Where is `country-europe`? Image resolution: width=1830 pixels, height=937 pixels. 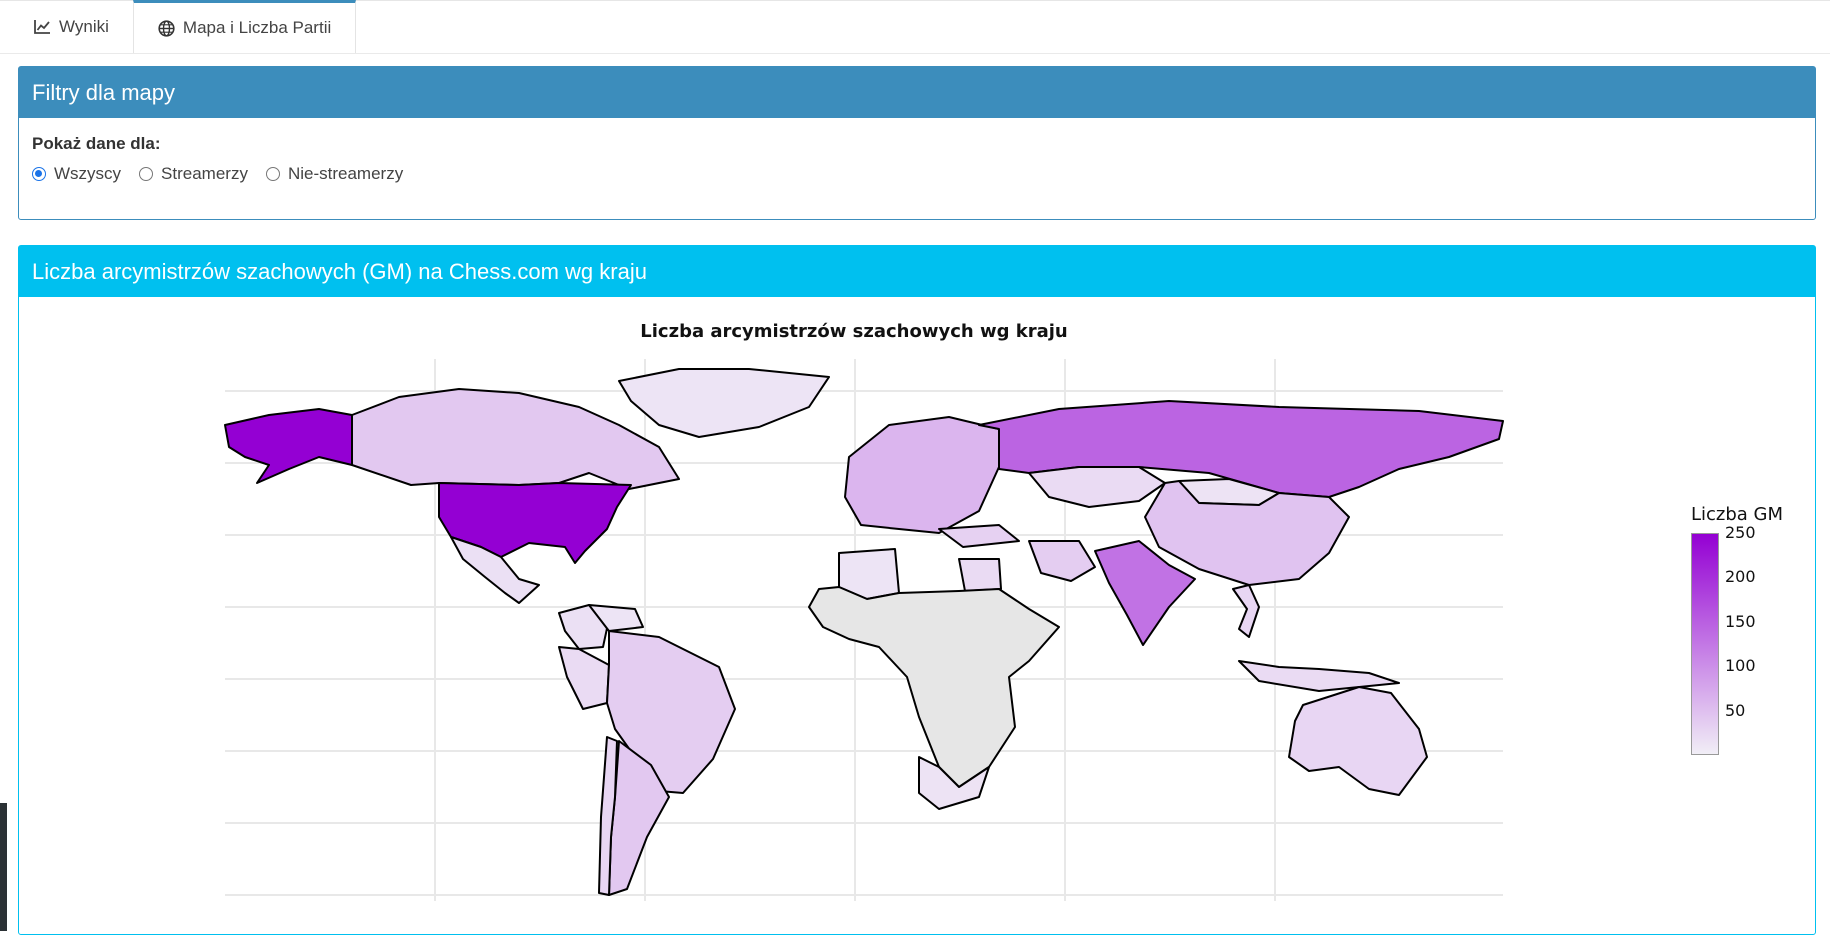
country-europe is located at coordinates (922, 475).